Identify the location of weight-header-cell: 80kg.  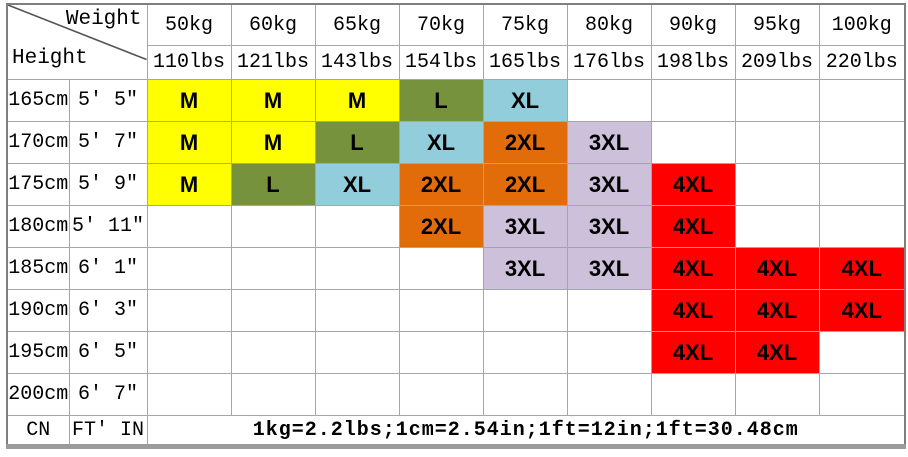
(609, 24).